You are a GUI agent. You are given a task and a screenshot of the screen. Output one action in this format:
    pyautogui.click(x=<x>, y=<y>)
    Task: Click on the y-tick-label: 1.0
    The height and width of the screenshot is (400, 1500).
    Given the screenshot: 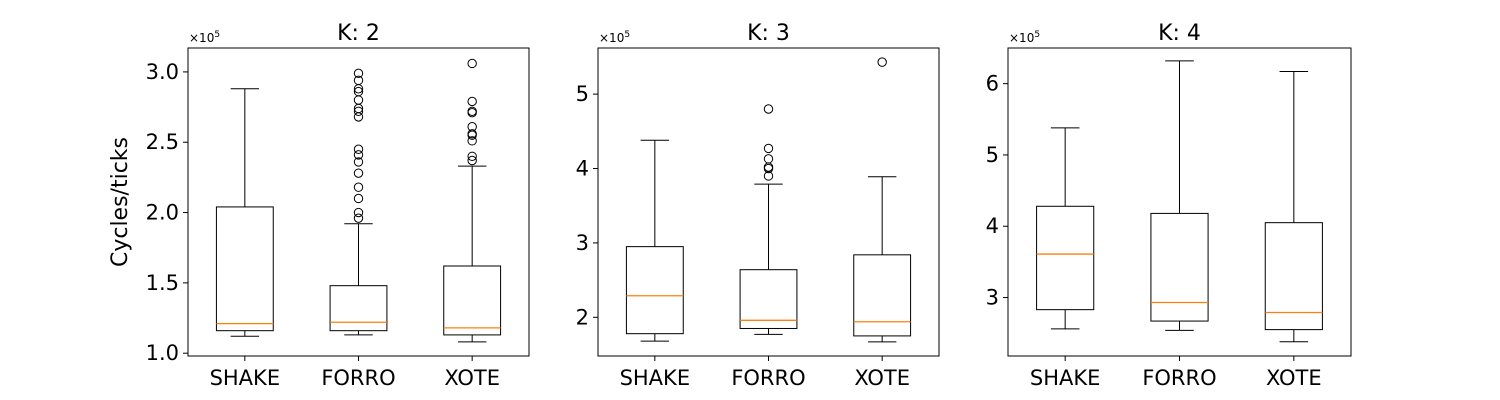 What is the action you would take?
    pyautogui.click(x=162, y=353)
    